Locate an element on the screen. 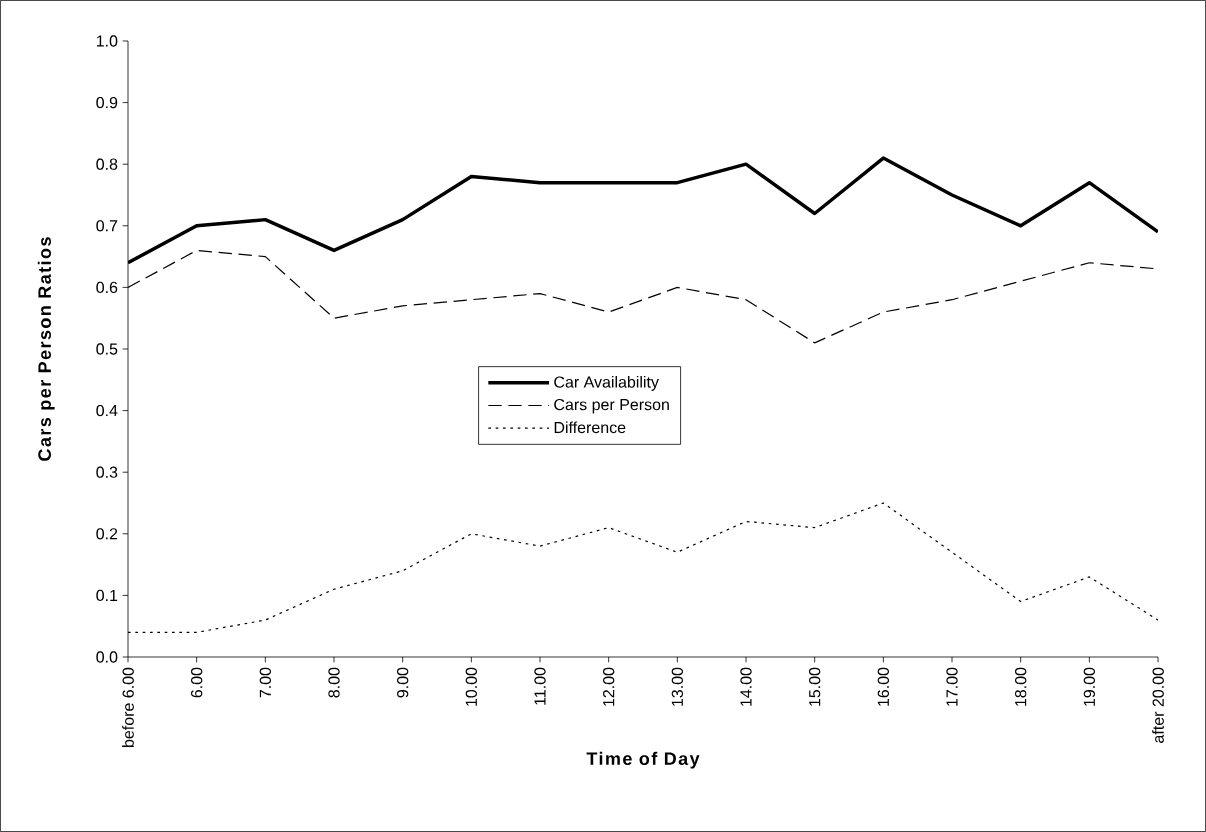 Image resolution: width=1206 pixels, height=832 pixels. y-tick-label: 0.2 is located at coordinates (107, 534).